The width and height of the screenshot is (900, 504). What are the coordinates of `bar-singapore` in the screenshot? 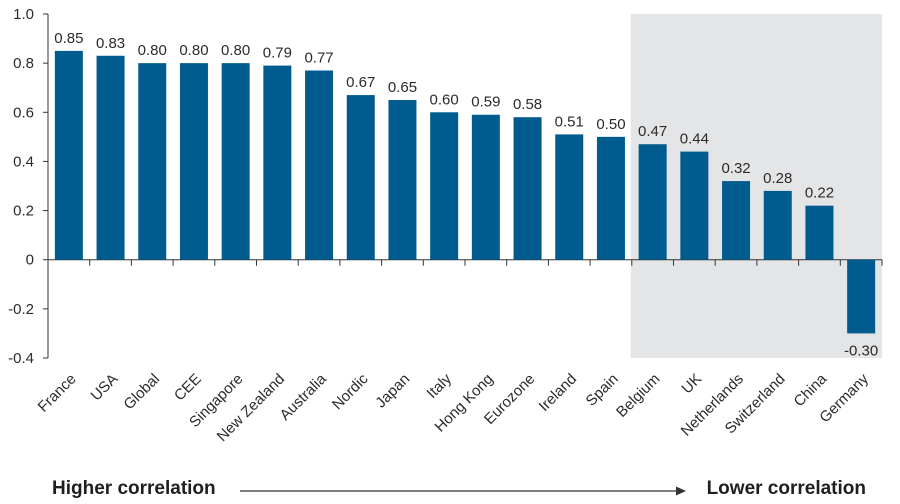 It's located at (235, 161).